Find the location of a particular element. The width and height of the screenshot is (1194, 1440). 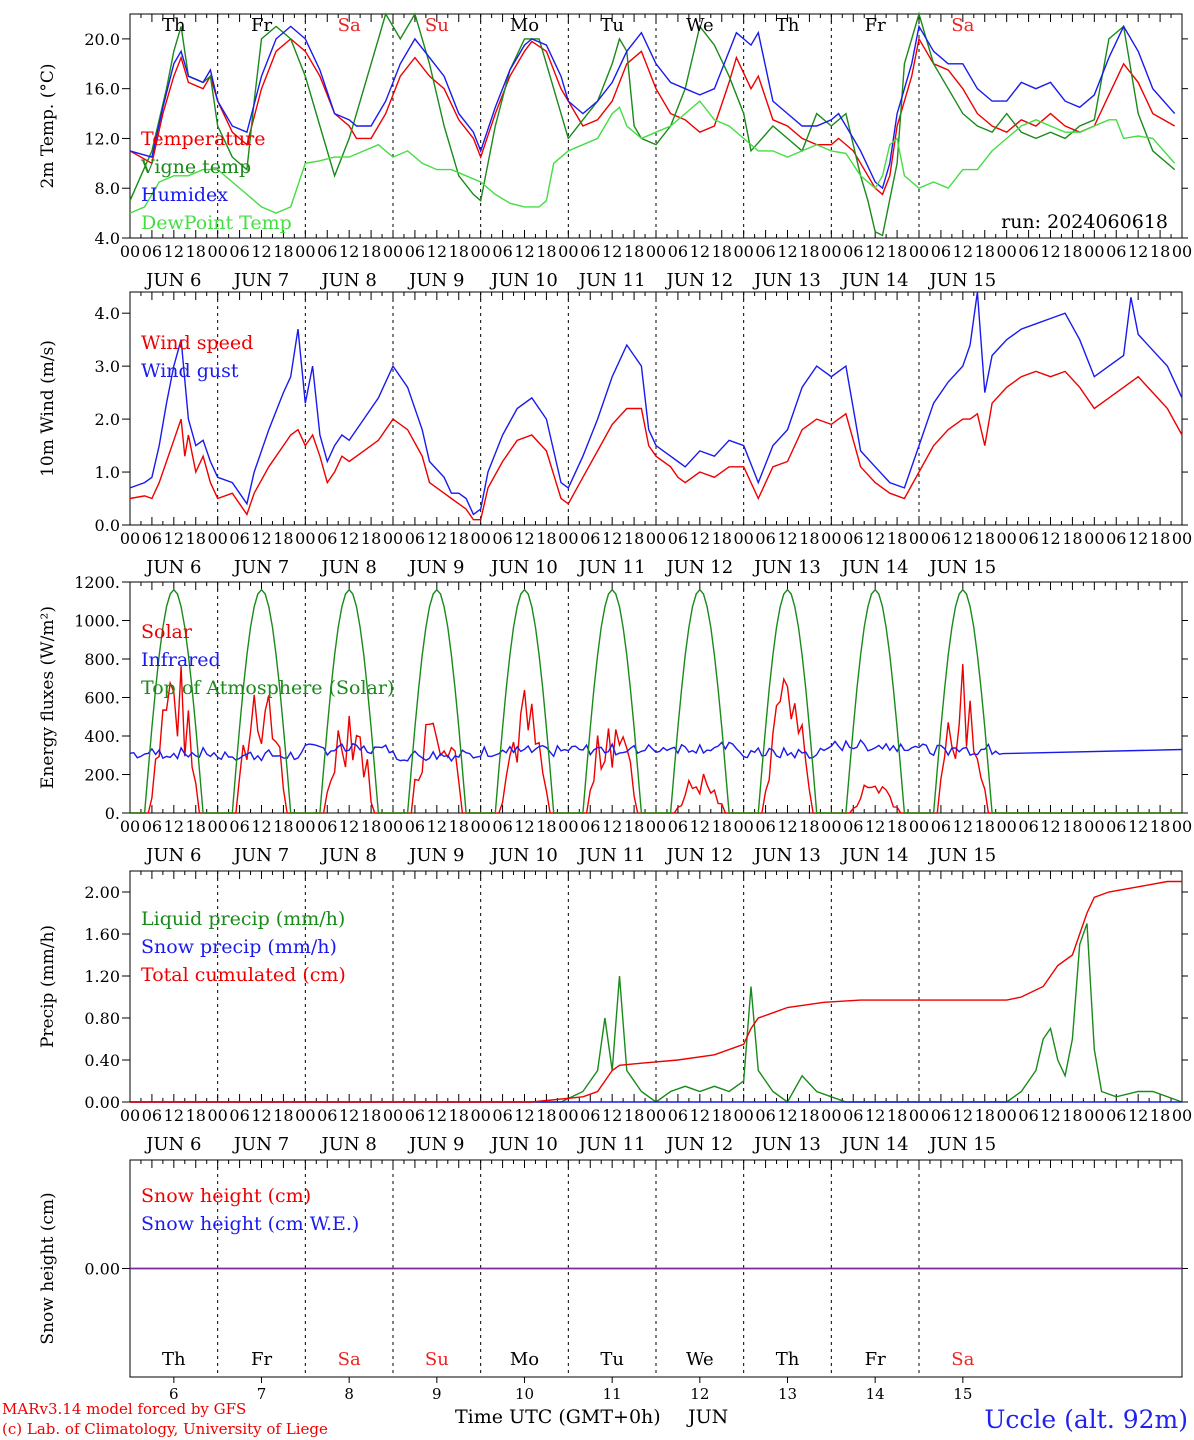

y-tick-label: 1.60 is located at coordinates (102, 934).